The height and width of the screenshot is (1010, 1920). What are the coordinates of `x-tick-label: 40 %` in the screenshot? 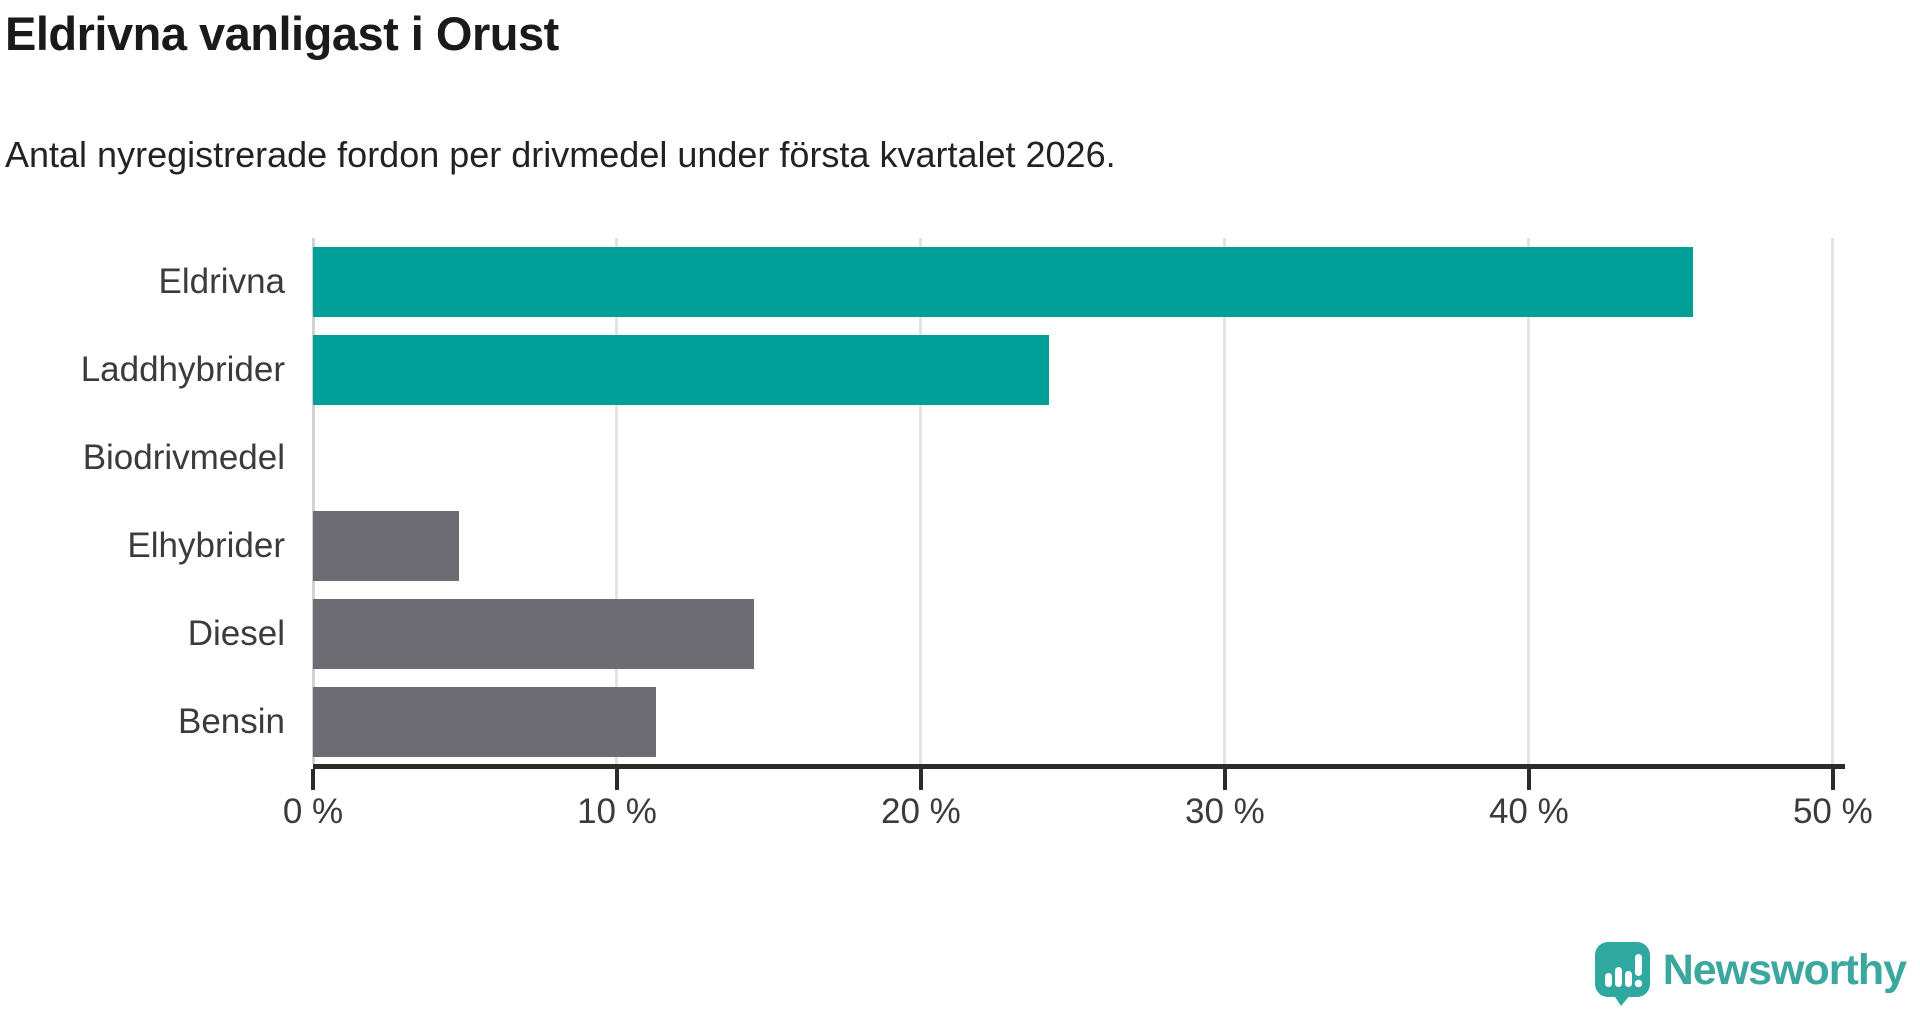 It's located at (1528, 811).